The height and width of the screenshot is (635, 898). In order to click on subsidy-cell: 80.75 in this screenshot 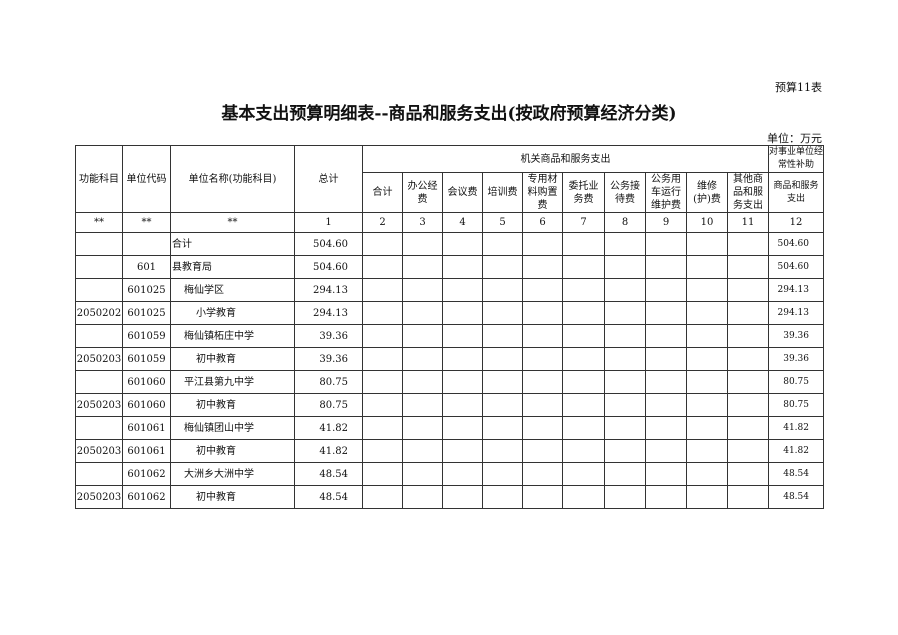, I will do `click(796, 405)`.